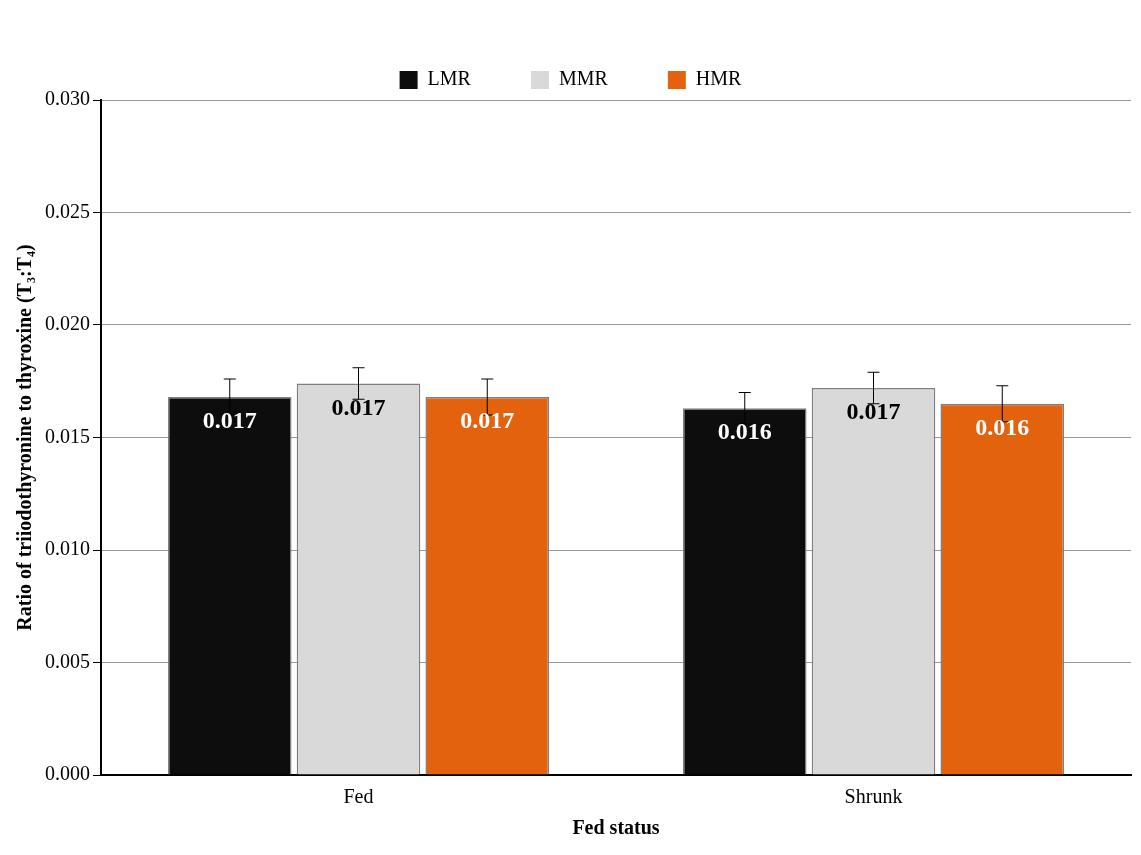 This screenshot has height=855, width=1141. Describe the element at coordinates (616, 827) in the screenshot. I see `x-axis-title: Fed status` at that location.